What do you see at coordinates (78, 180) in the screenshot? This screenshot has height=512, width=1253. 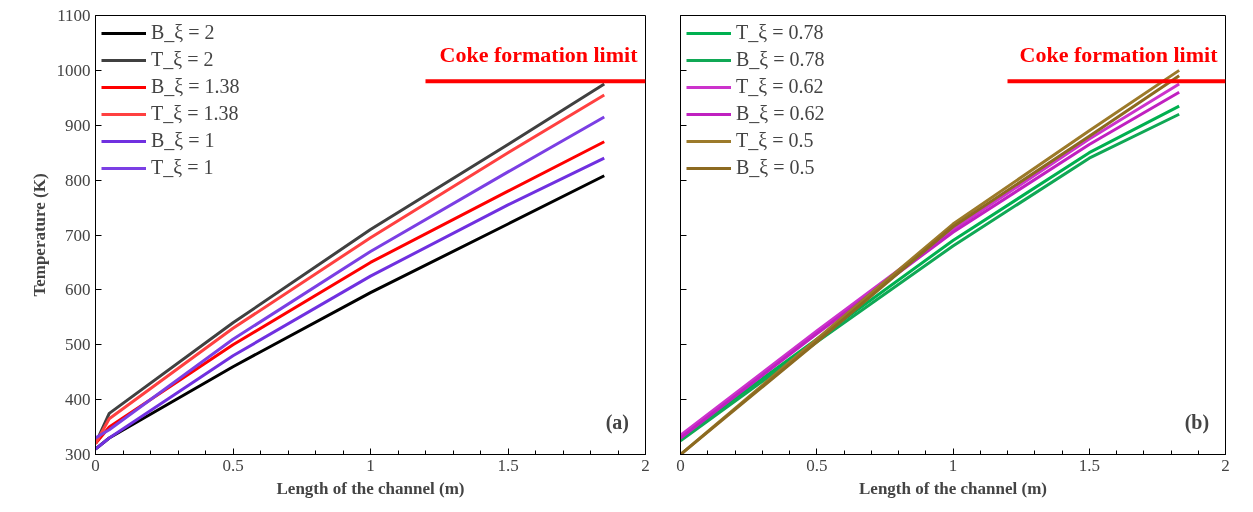 I see `y-tick-label: 800` at bounding box center [78, 180].